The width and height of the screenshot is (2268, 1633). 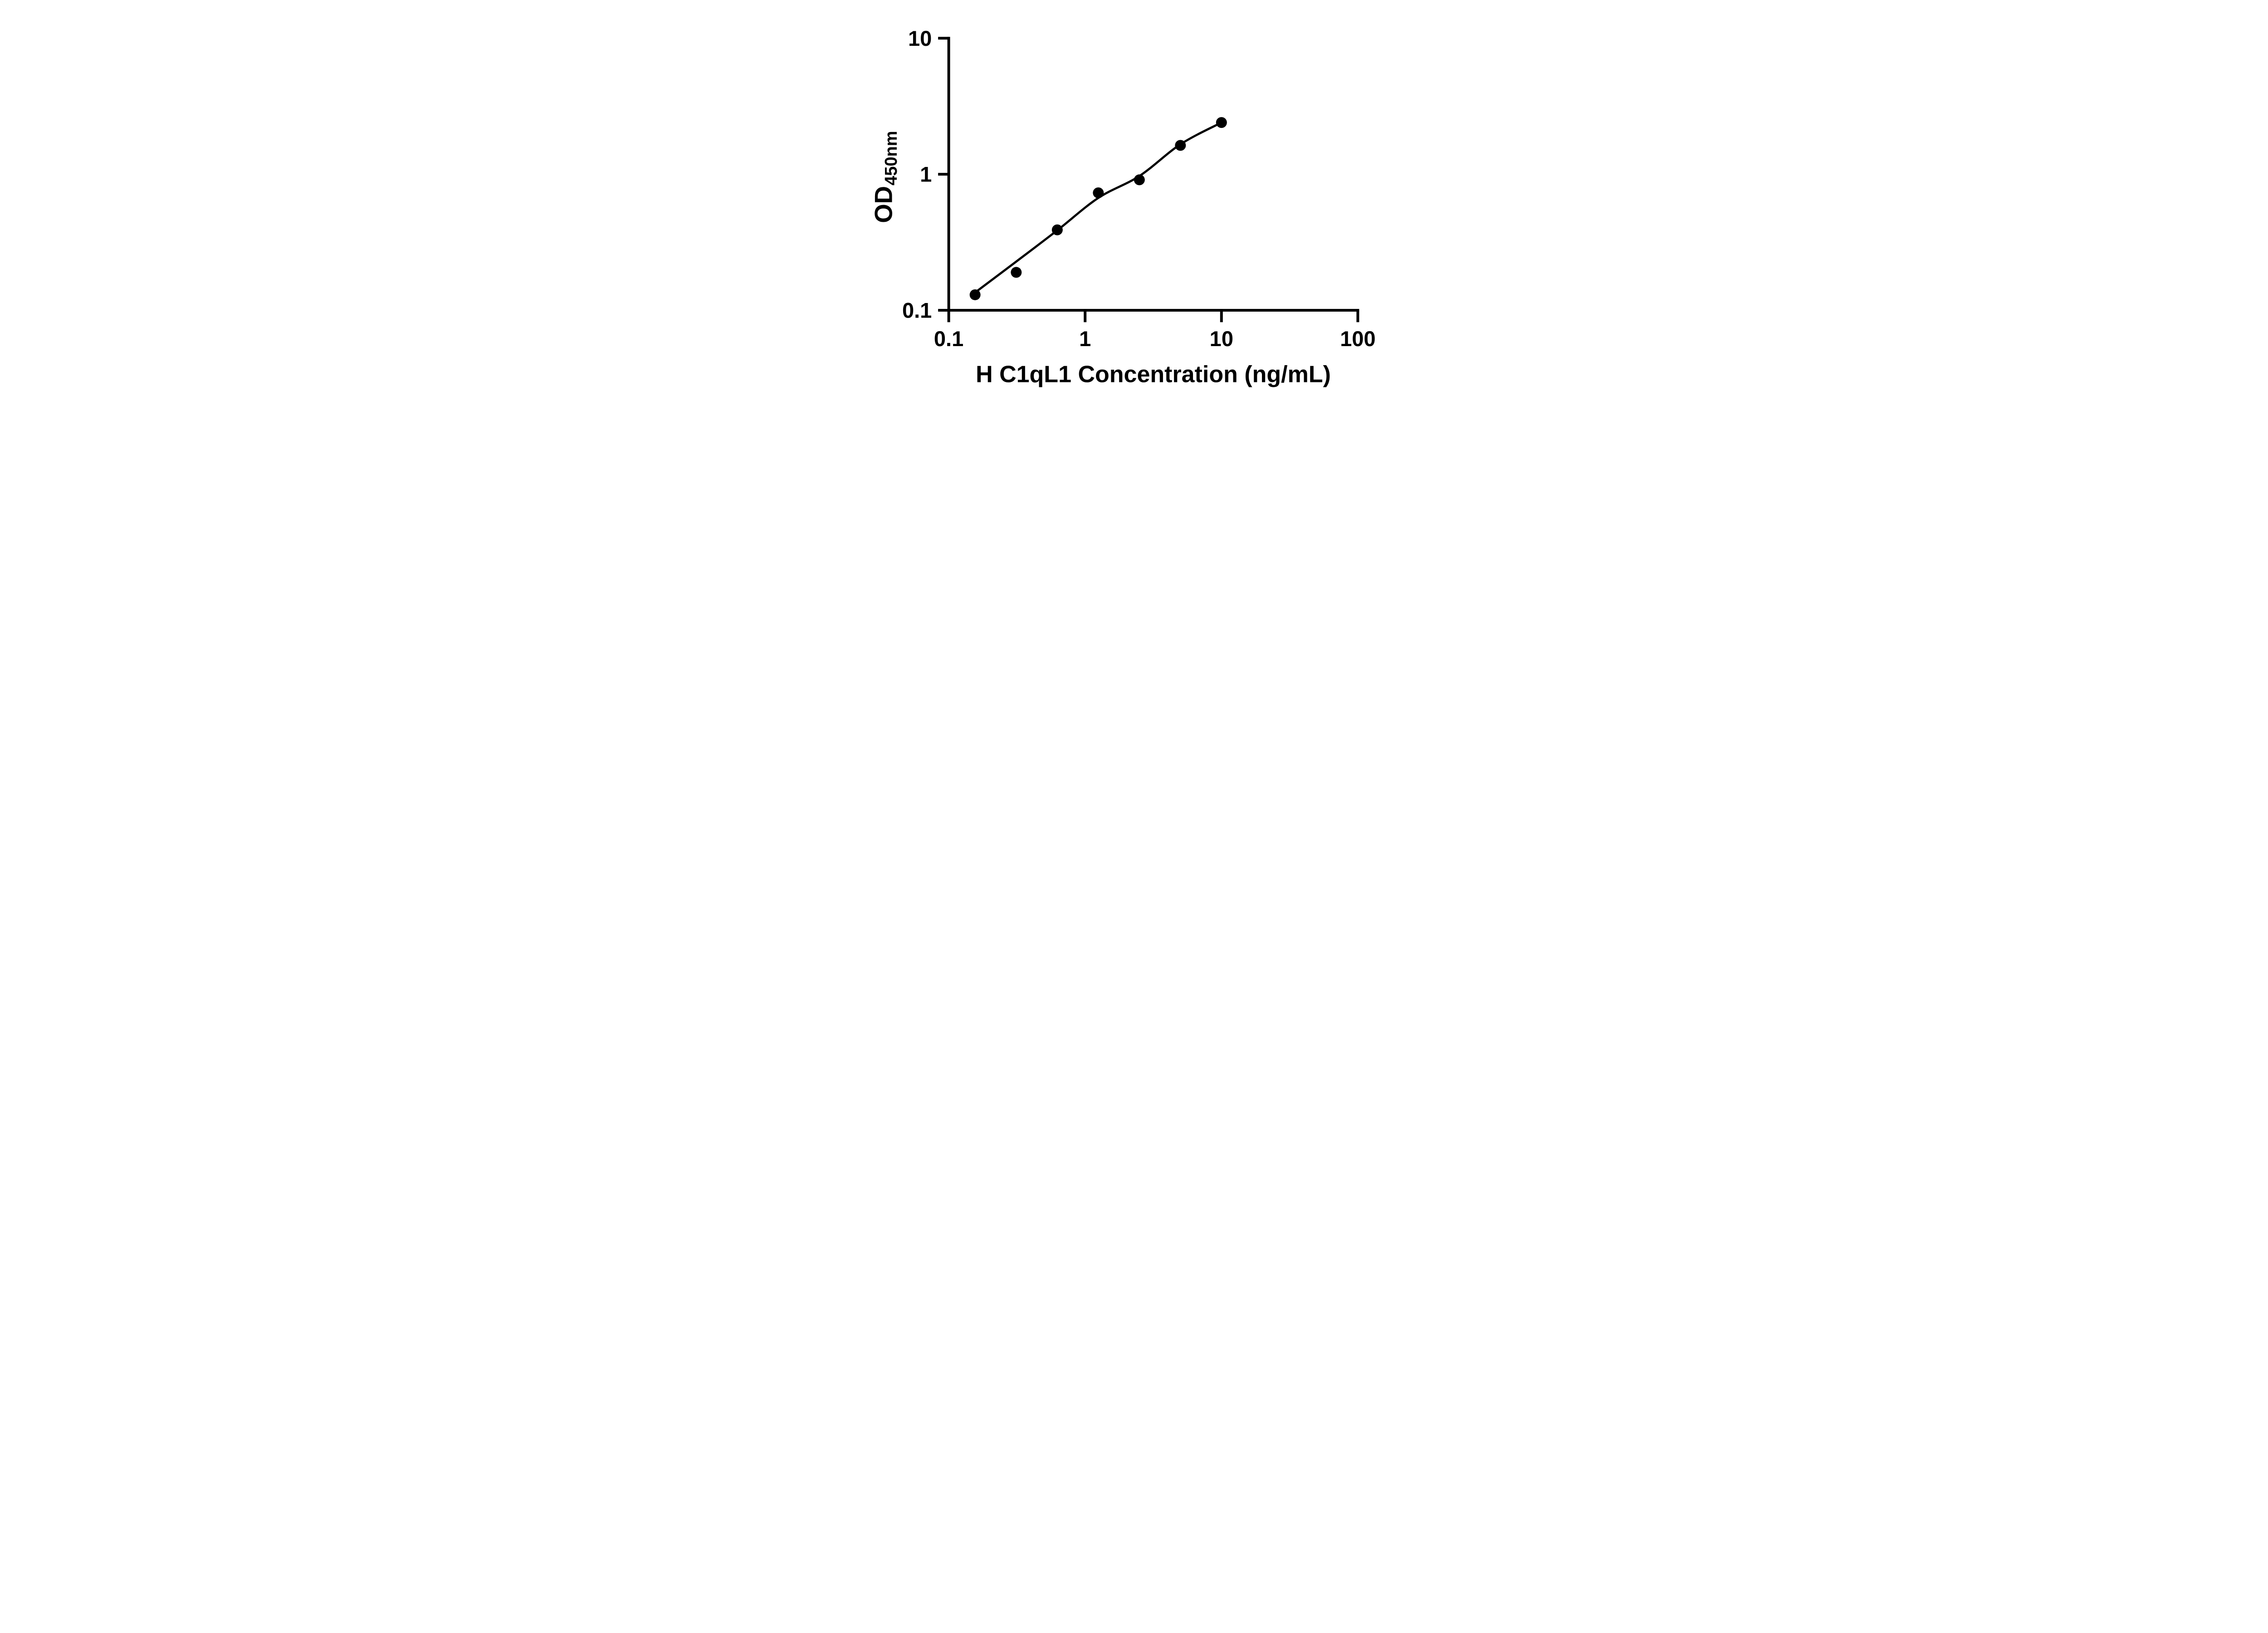 What do you see at coordinates (948, 339) in the screenshot?
I see `x-tick-label: 0.1` at bounding box center [948, 339].